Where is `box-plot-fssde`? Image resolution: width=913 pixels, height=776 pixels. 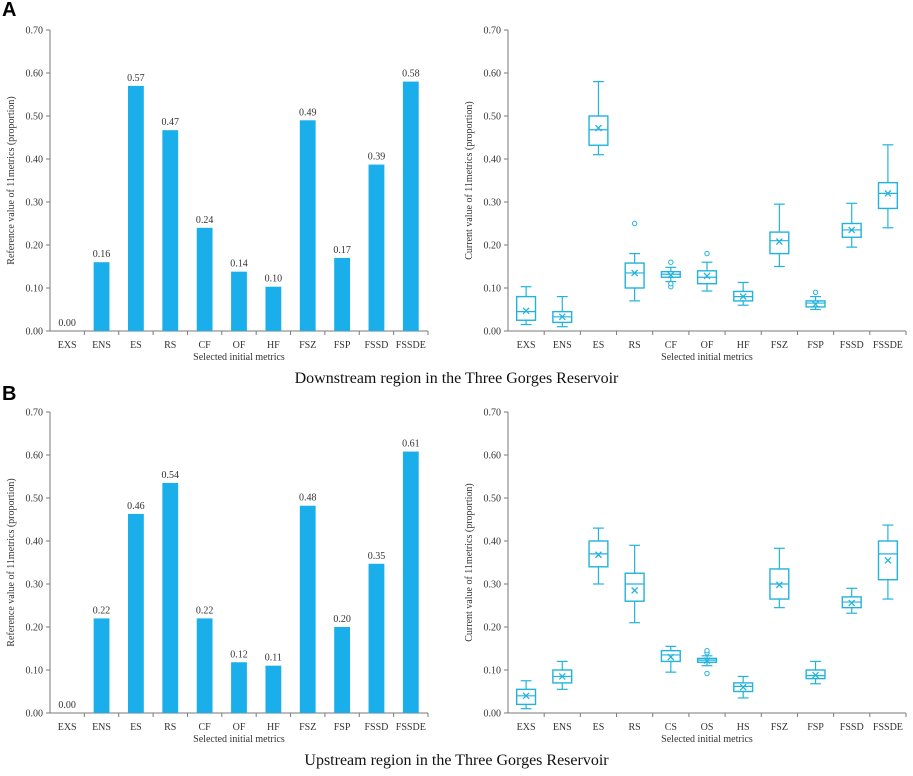 box-plot-fssde is located at coordinates (888, 562).